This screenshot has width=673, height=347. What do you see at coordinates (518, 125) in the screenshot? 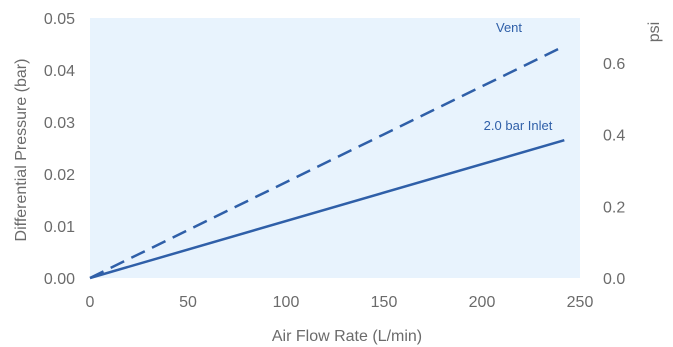
I see `series-label-inlet: 2.0 bar Inlet` at bounding box center [518, 125].